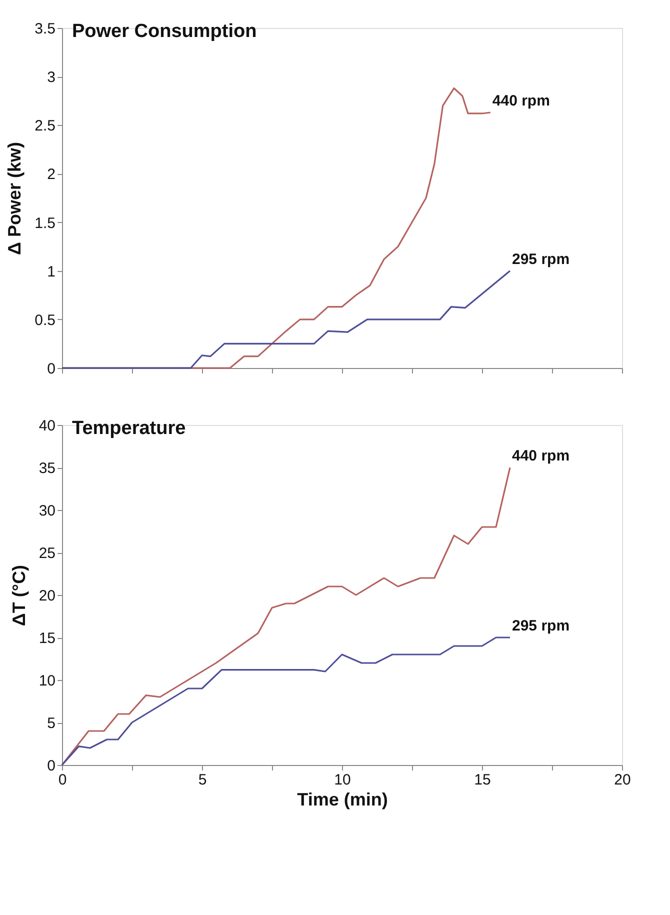 The height and width of the screenshot is (915, 670). What do you see at coordinates (47, 553) in the screenshot?
I see `y-tick-label: 25` at bounding box center [47, 553].